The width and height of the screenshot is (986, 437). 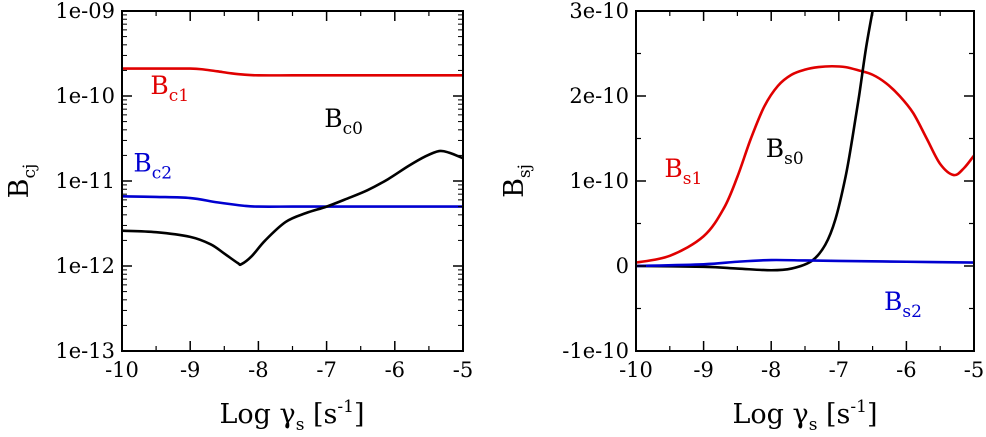 What do you see at coordinates (169, 88) in the screenshot?
I see `series-label-bc1: Bc1` at bounding box center [169, 88].